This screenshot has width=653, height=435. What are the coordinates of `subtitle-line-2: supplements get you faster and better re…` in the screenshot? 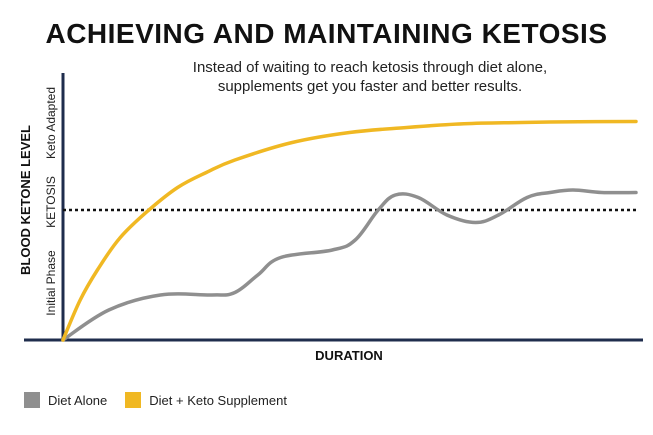 It's located at (370, 86).